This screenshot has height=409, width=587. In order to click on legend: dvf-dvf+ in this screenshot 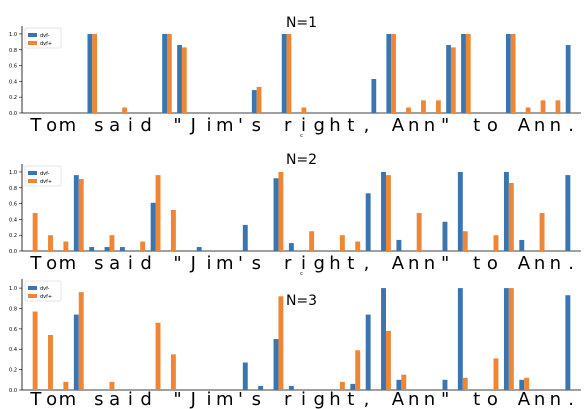, I will do `click(43, 176)`.